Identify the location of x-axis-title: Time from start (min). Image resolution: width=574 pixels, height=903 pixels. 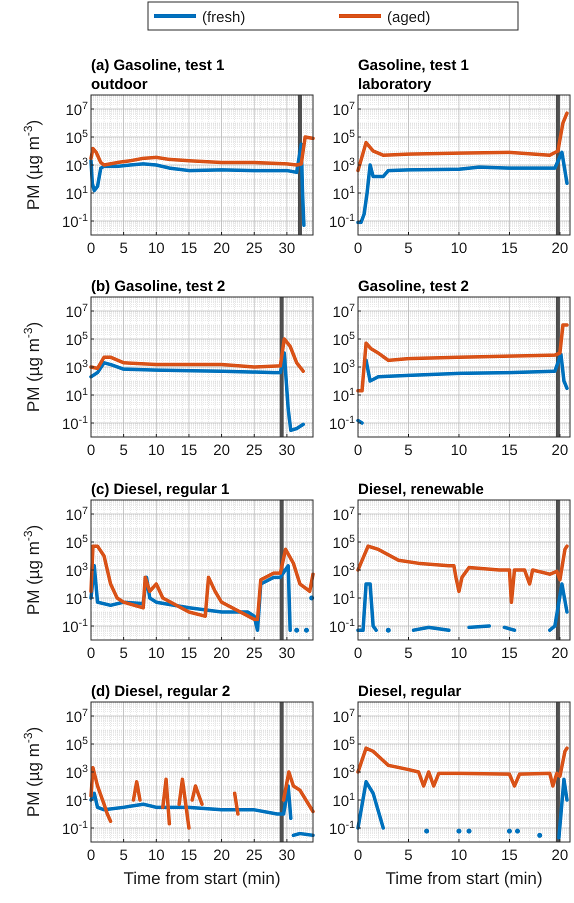
(464, 878).